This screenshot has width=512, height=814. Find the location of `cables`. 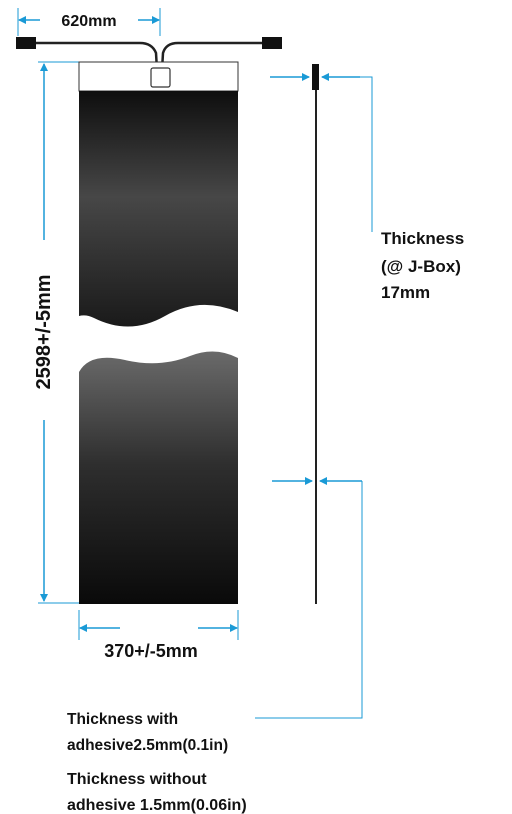

cables is located at coordinates (149, 54).